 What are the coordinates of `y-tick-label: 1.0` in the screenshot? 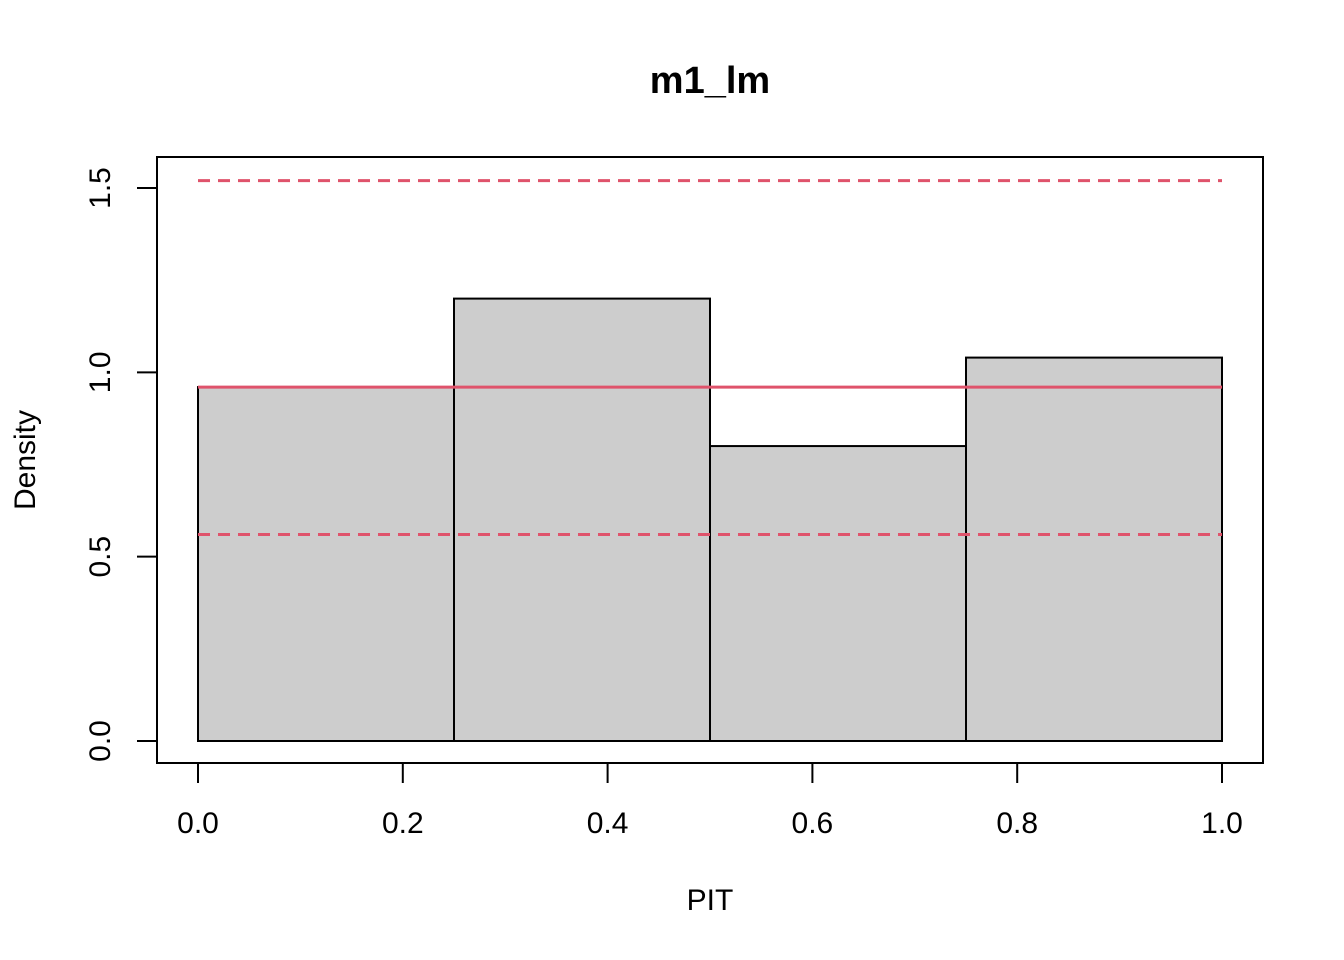 It's located at (100, 372).